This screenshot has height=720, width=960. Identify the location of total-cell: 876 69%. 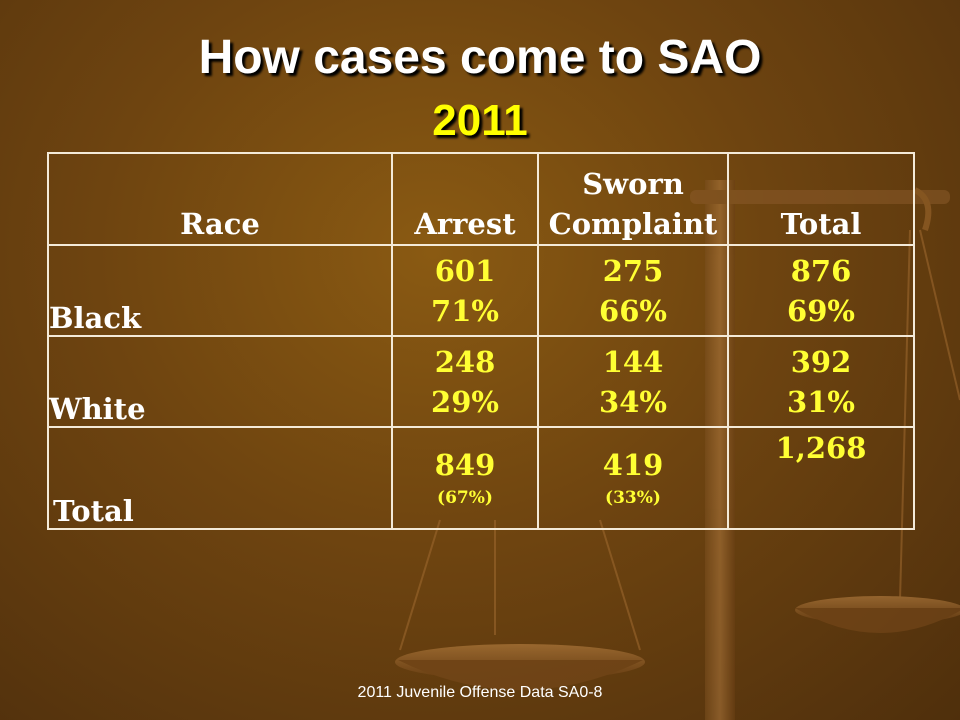
(821, 290).